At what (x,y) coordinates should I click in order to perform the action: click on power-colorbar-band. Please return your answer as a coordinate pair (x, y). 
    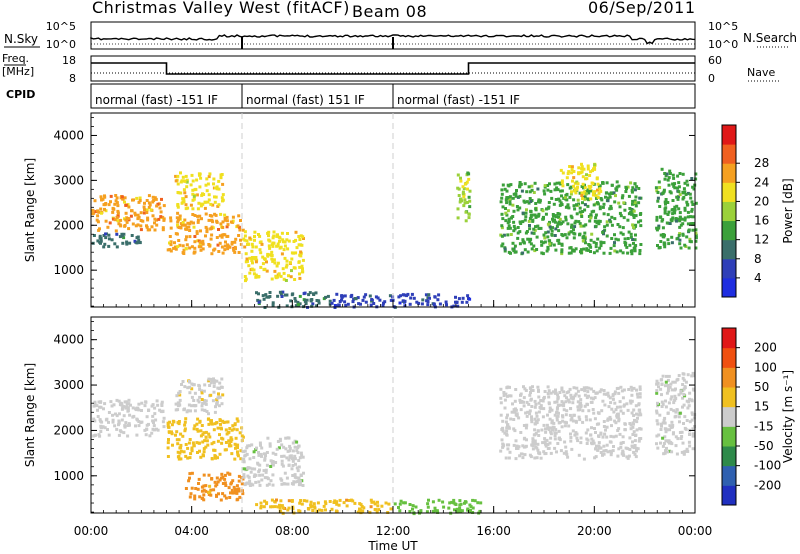
    Looking at the image, I should click on (729, 249).